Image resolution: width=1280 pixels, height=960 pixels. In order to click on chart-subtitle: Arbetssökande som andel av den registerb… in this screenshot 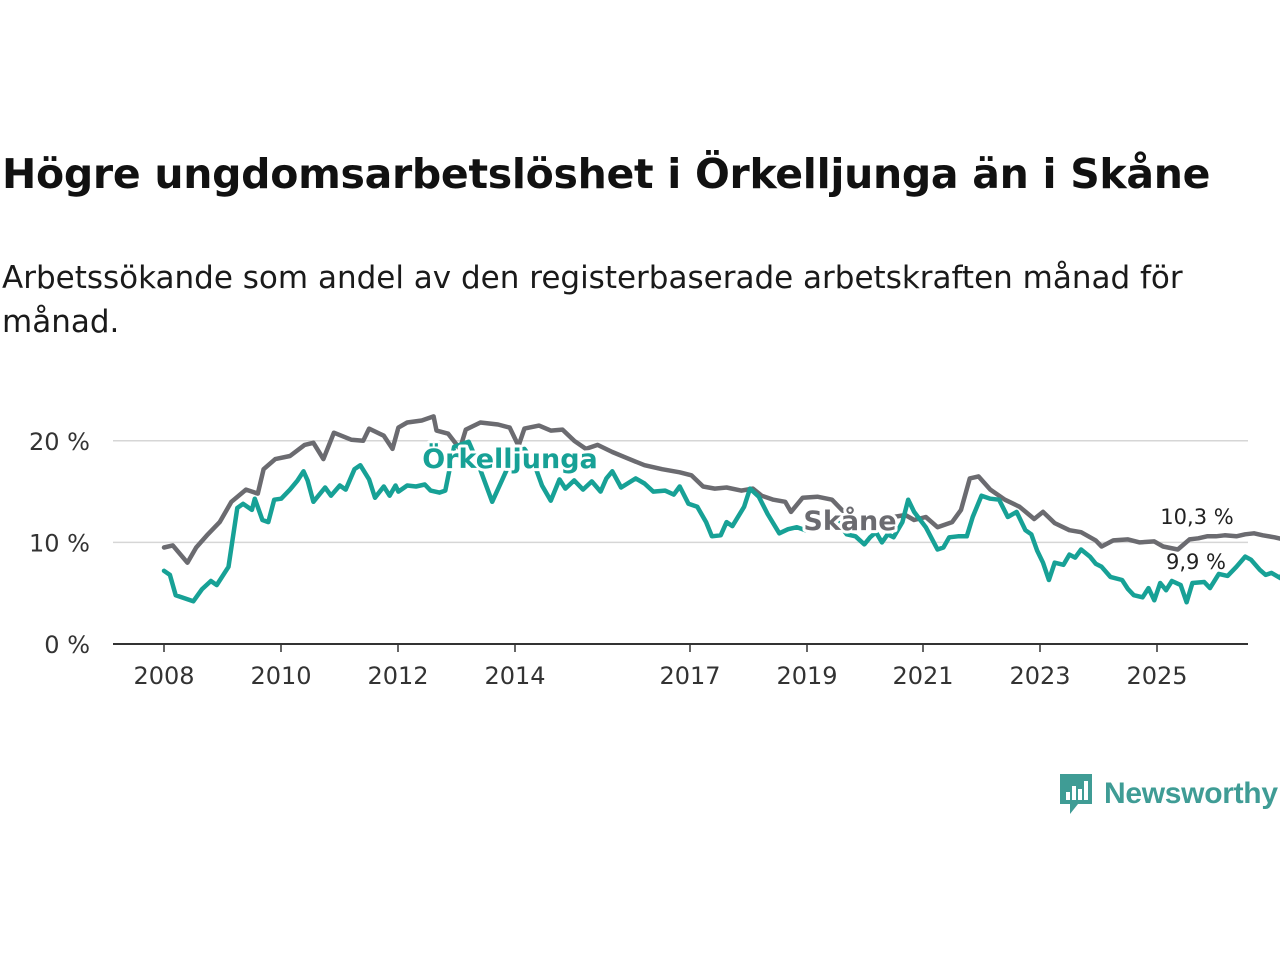, I will do `click(592, 300)`.